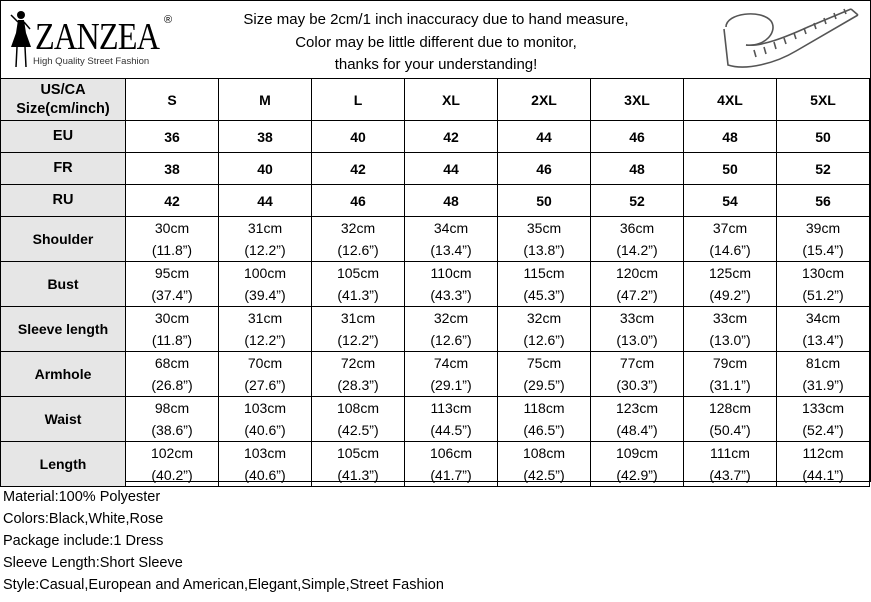 The height and width of the screenshot is (602, 871). I want to click on measurement-cell: 34cm (13.4”), so click(451, 239).